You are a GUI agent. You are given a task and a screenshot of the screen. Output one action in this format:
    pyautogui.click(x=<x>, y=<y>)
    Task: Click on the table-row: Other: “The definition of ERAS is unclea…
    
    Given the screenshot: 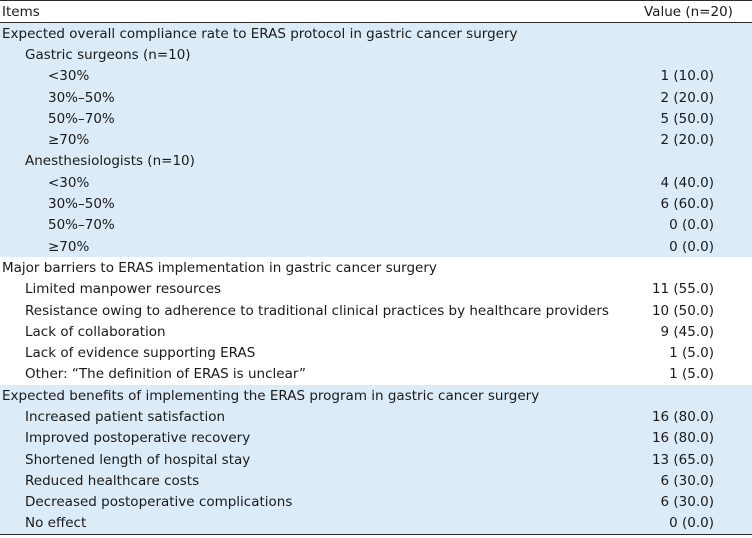 What is the action you would take?
    pyautogui.click(x=376, y=374)
    